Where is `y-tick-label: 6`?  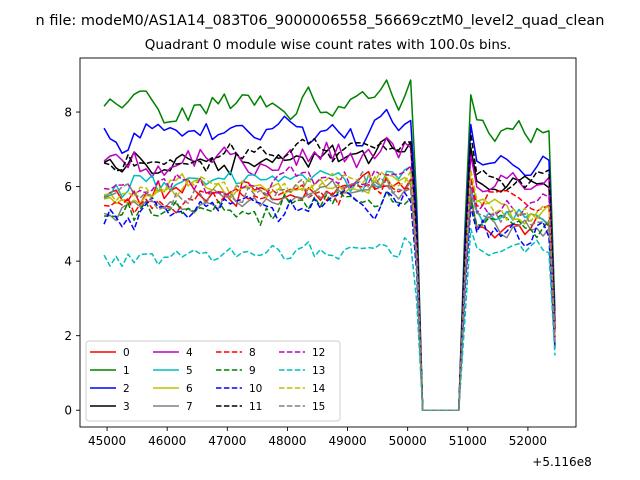 y-tick-label: 6 is located at coordinates (68, 187).